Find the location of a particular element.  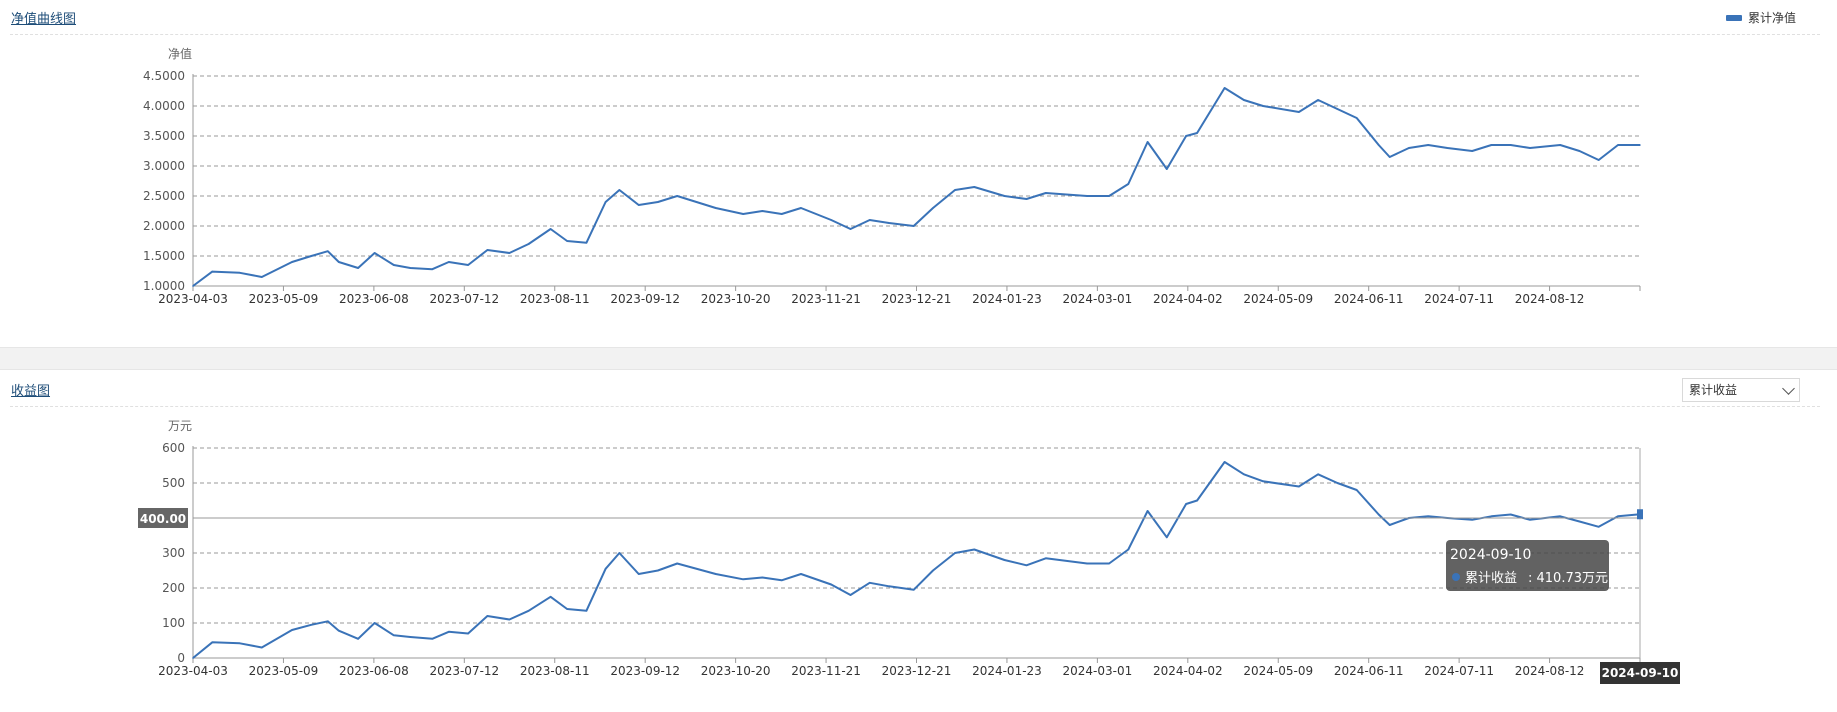

y-tick-label: 4.0000 is located at coordinates (164, 106).